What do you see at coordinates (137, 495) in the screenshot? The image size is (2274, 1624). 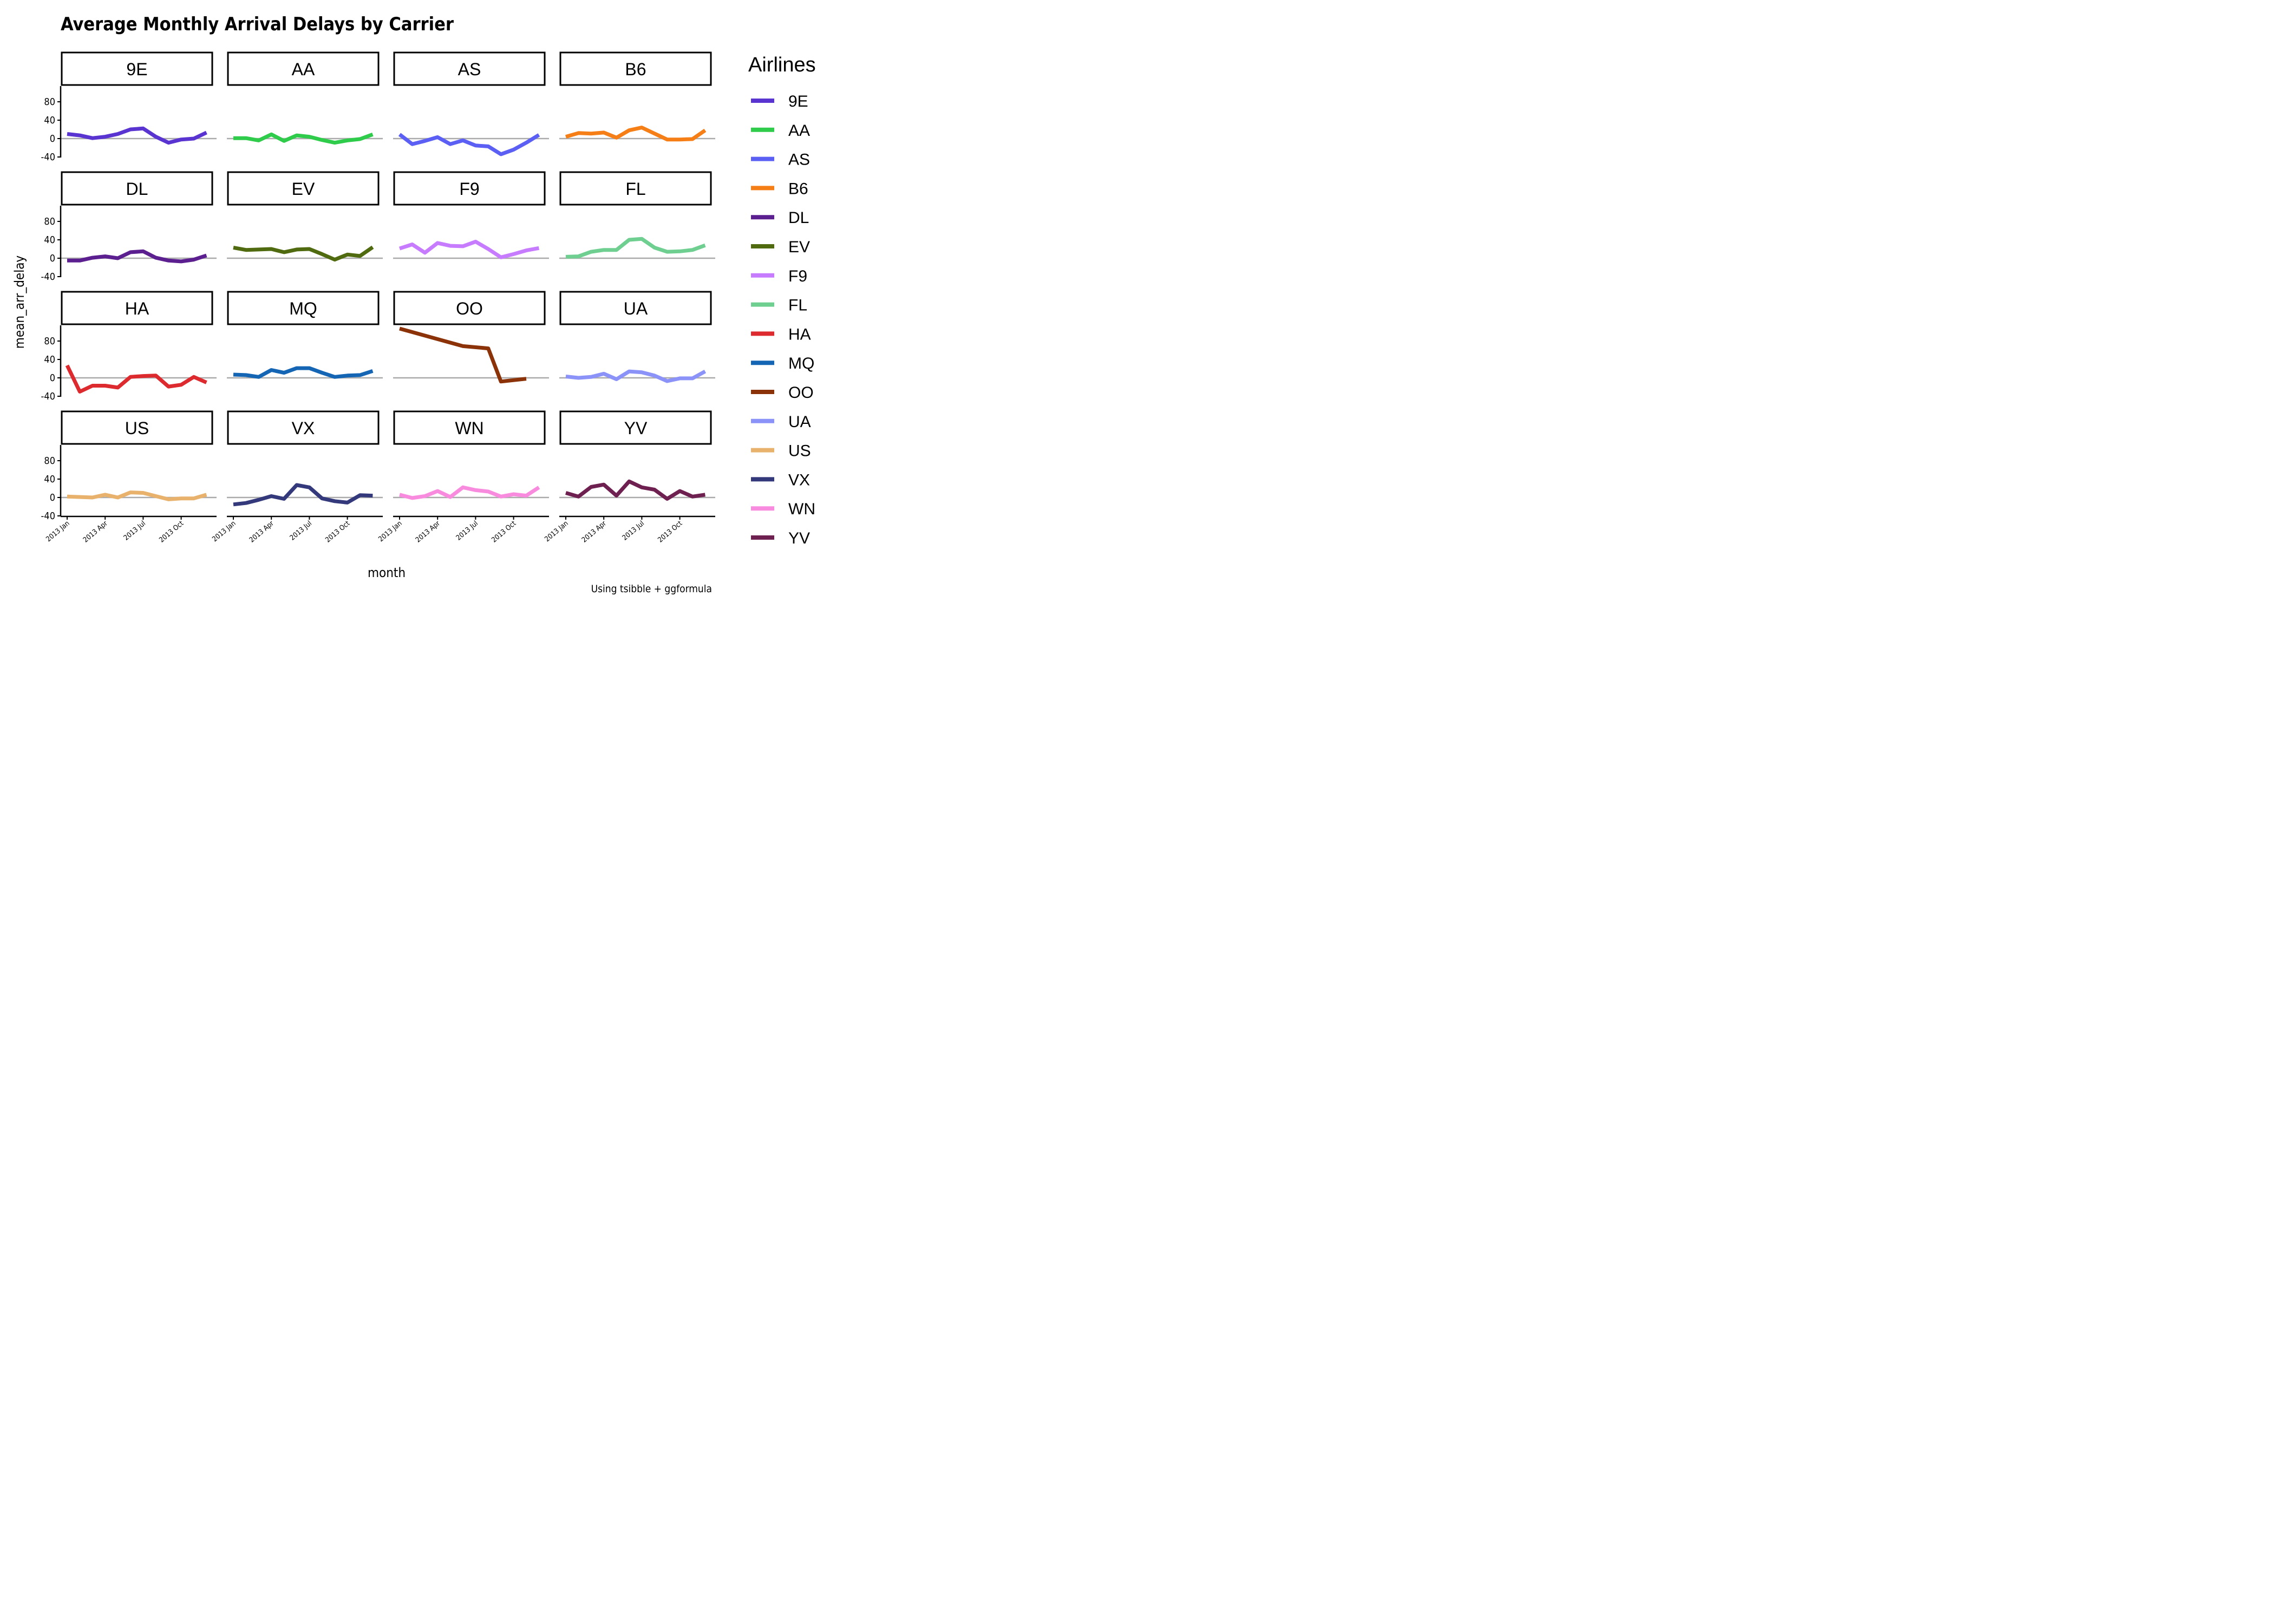 I see `series-line-US` at bounding box center [137, 495].